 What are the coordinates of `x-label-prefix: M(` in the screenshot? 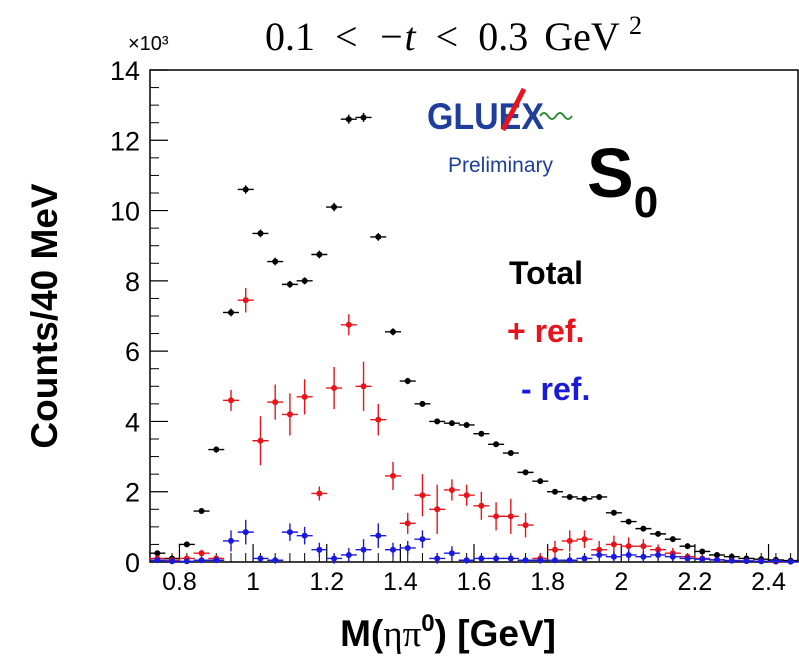 It's located at (362, 633).